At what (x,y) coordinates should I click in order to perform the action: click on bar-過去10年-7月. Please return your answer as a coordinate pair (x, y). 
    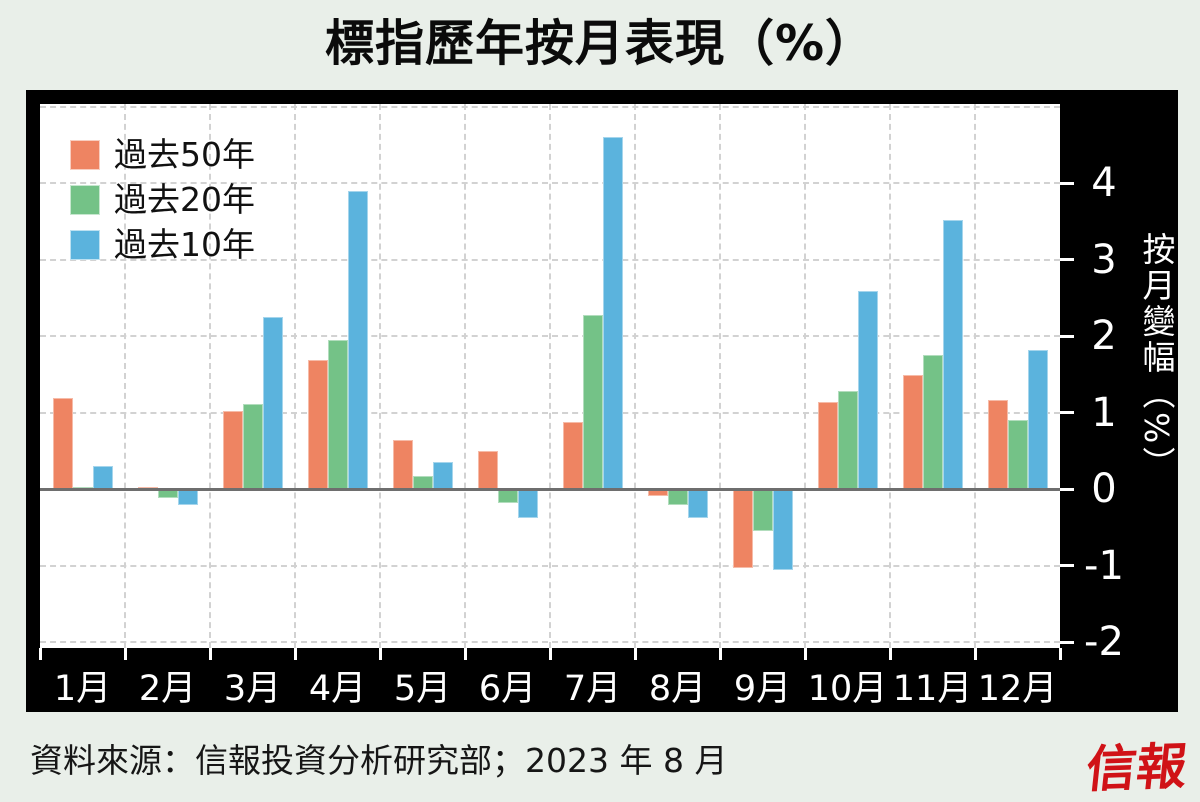
    Looking at the image, I should click on (612, 313).